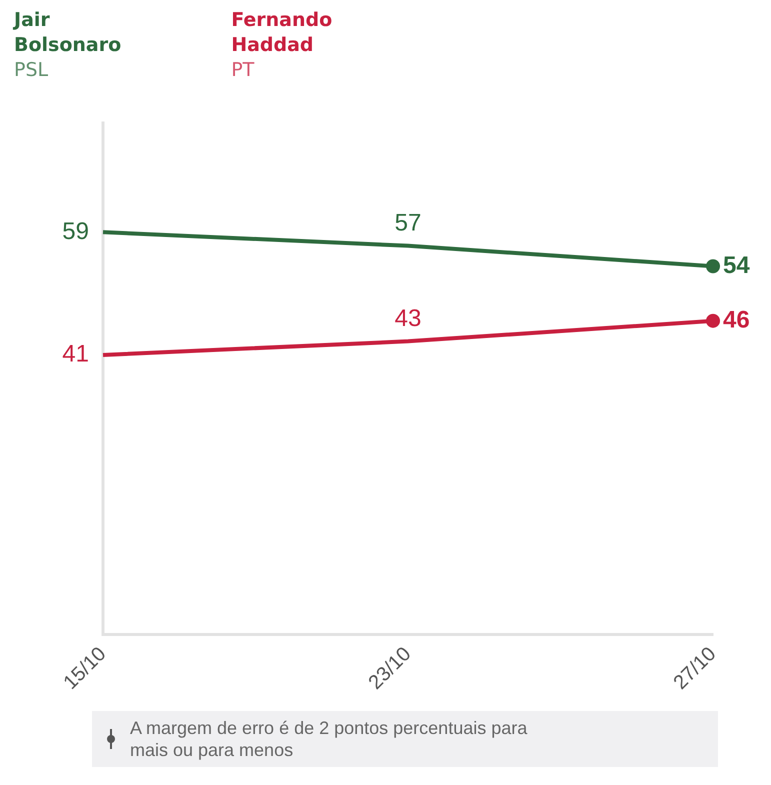  I want to click on data-label: 41, so click(75, 354).